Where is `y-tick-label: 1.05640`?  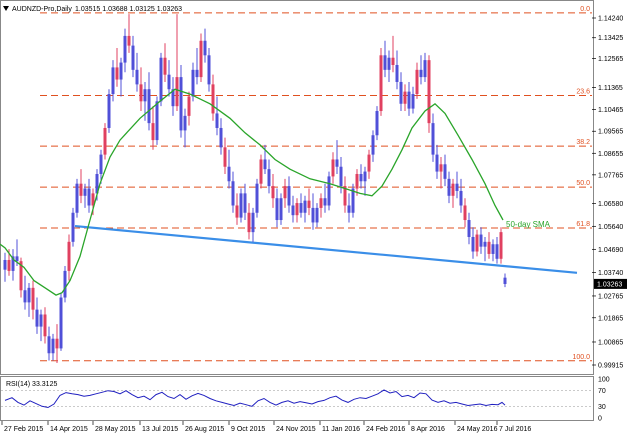
y-tick-label: 1.05640 is located at coordinates (610, 227).